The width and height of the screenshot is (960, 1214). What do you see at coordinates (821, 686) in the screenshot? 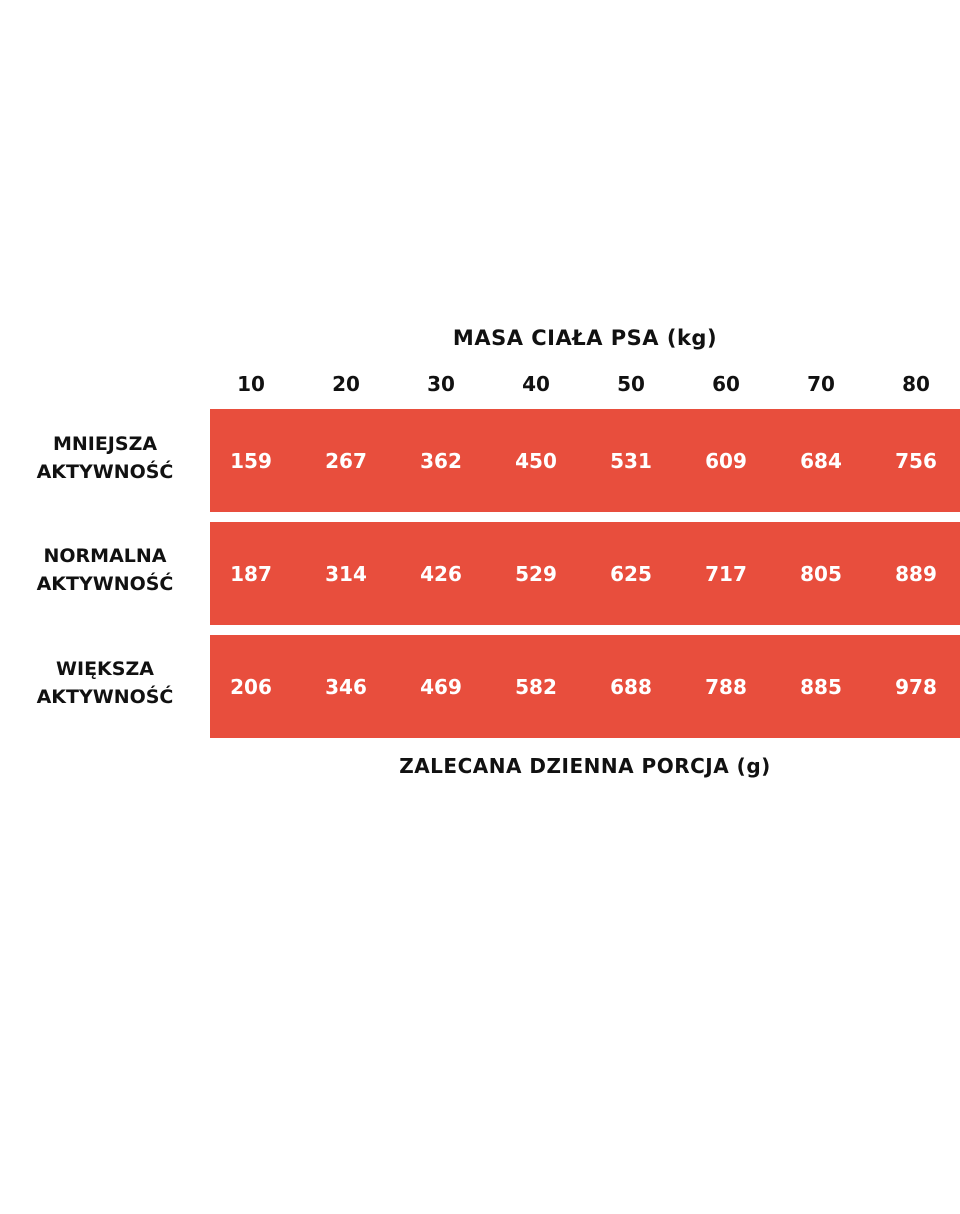
I see `portion-value: 885` at bounding box center [821, 686].